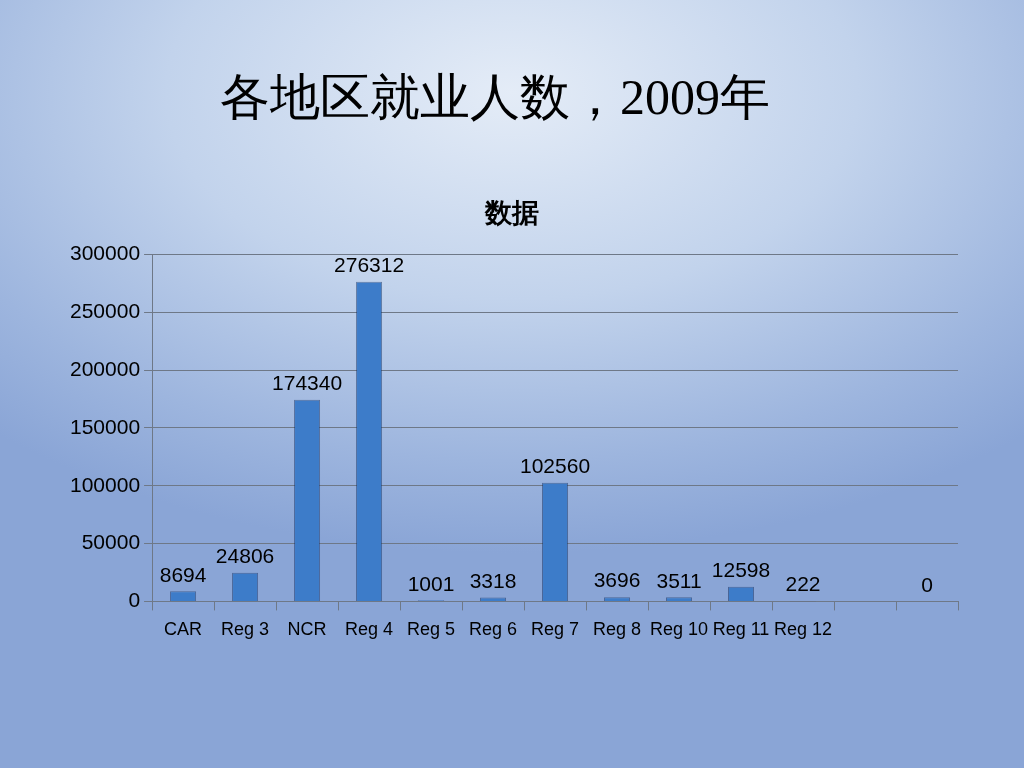  I want to click on data-label: 3511, so click(679, 580).